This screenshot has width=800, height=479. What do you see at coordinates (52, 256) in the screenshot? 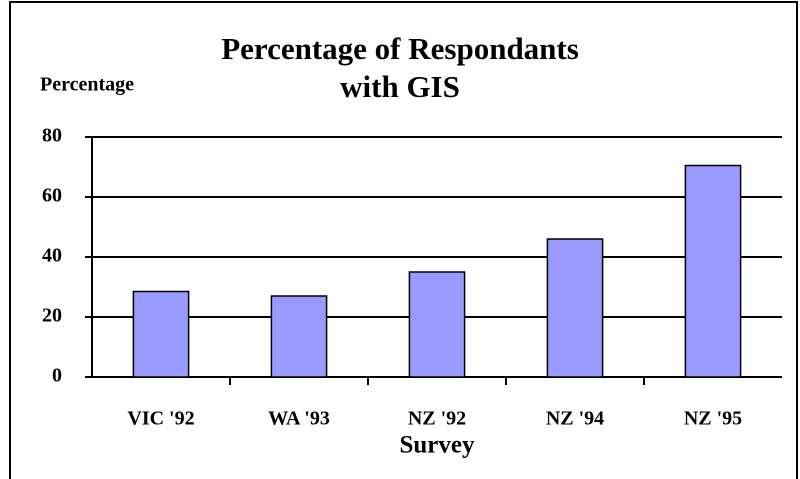
I see `y-tick-label: 40` at bounding box center [52, 256].